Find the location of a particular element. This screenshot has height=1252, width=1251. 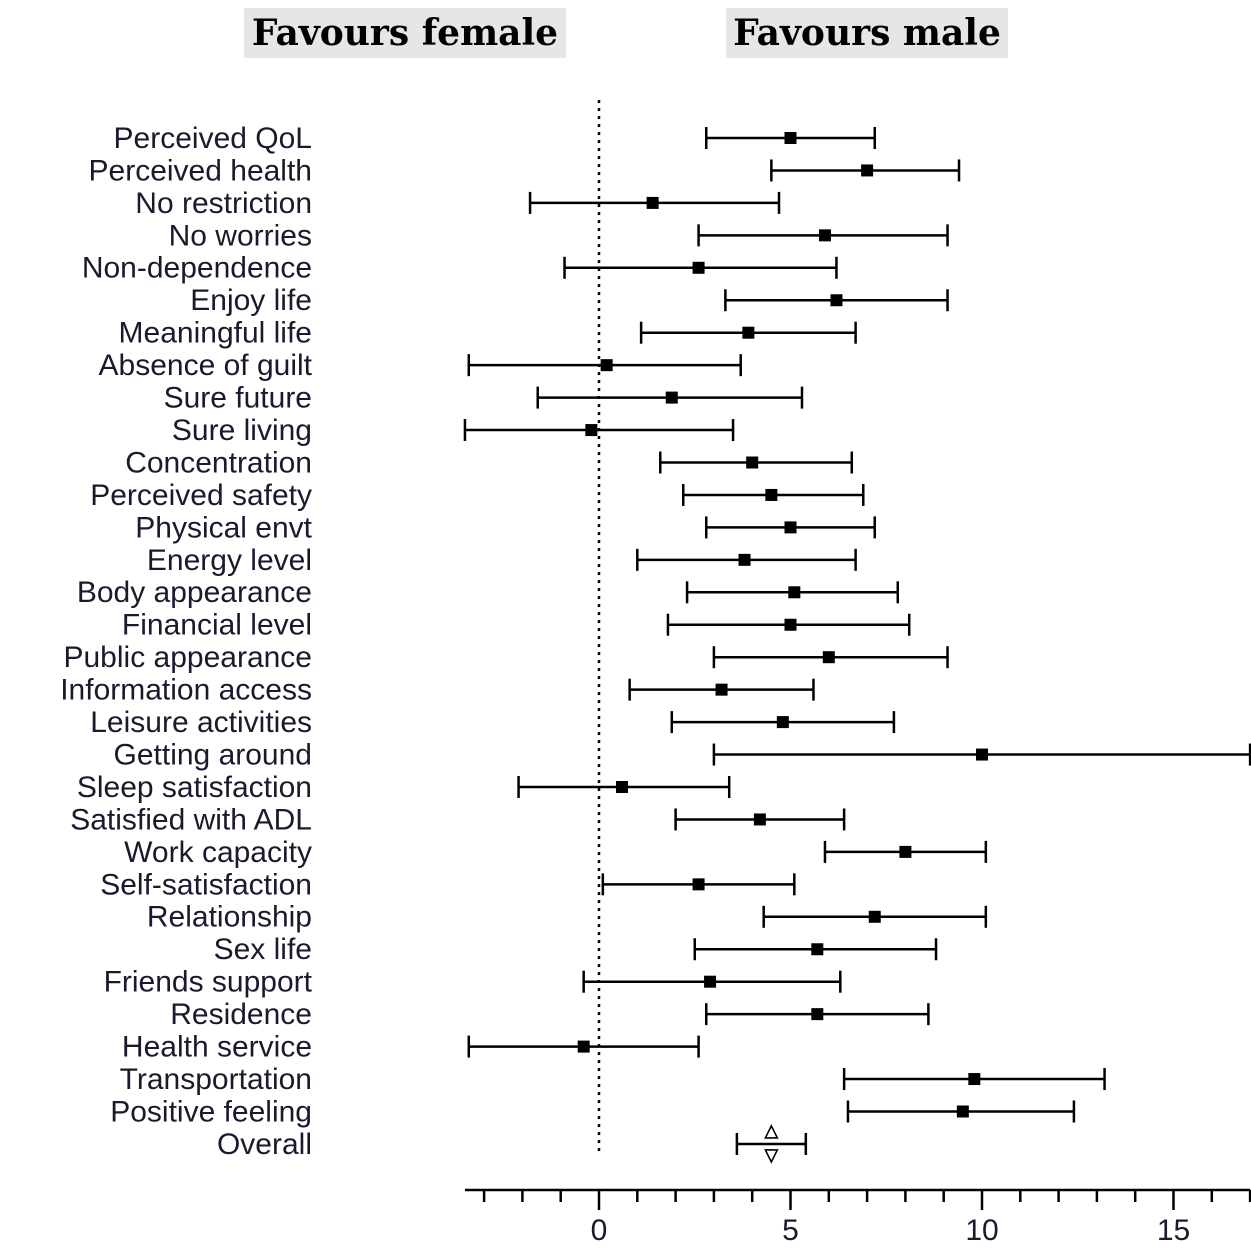

estimate-marker-transportation is located at coordinates (974, 1079).